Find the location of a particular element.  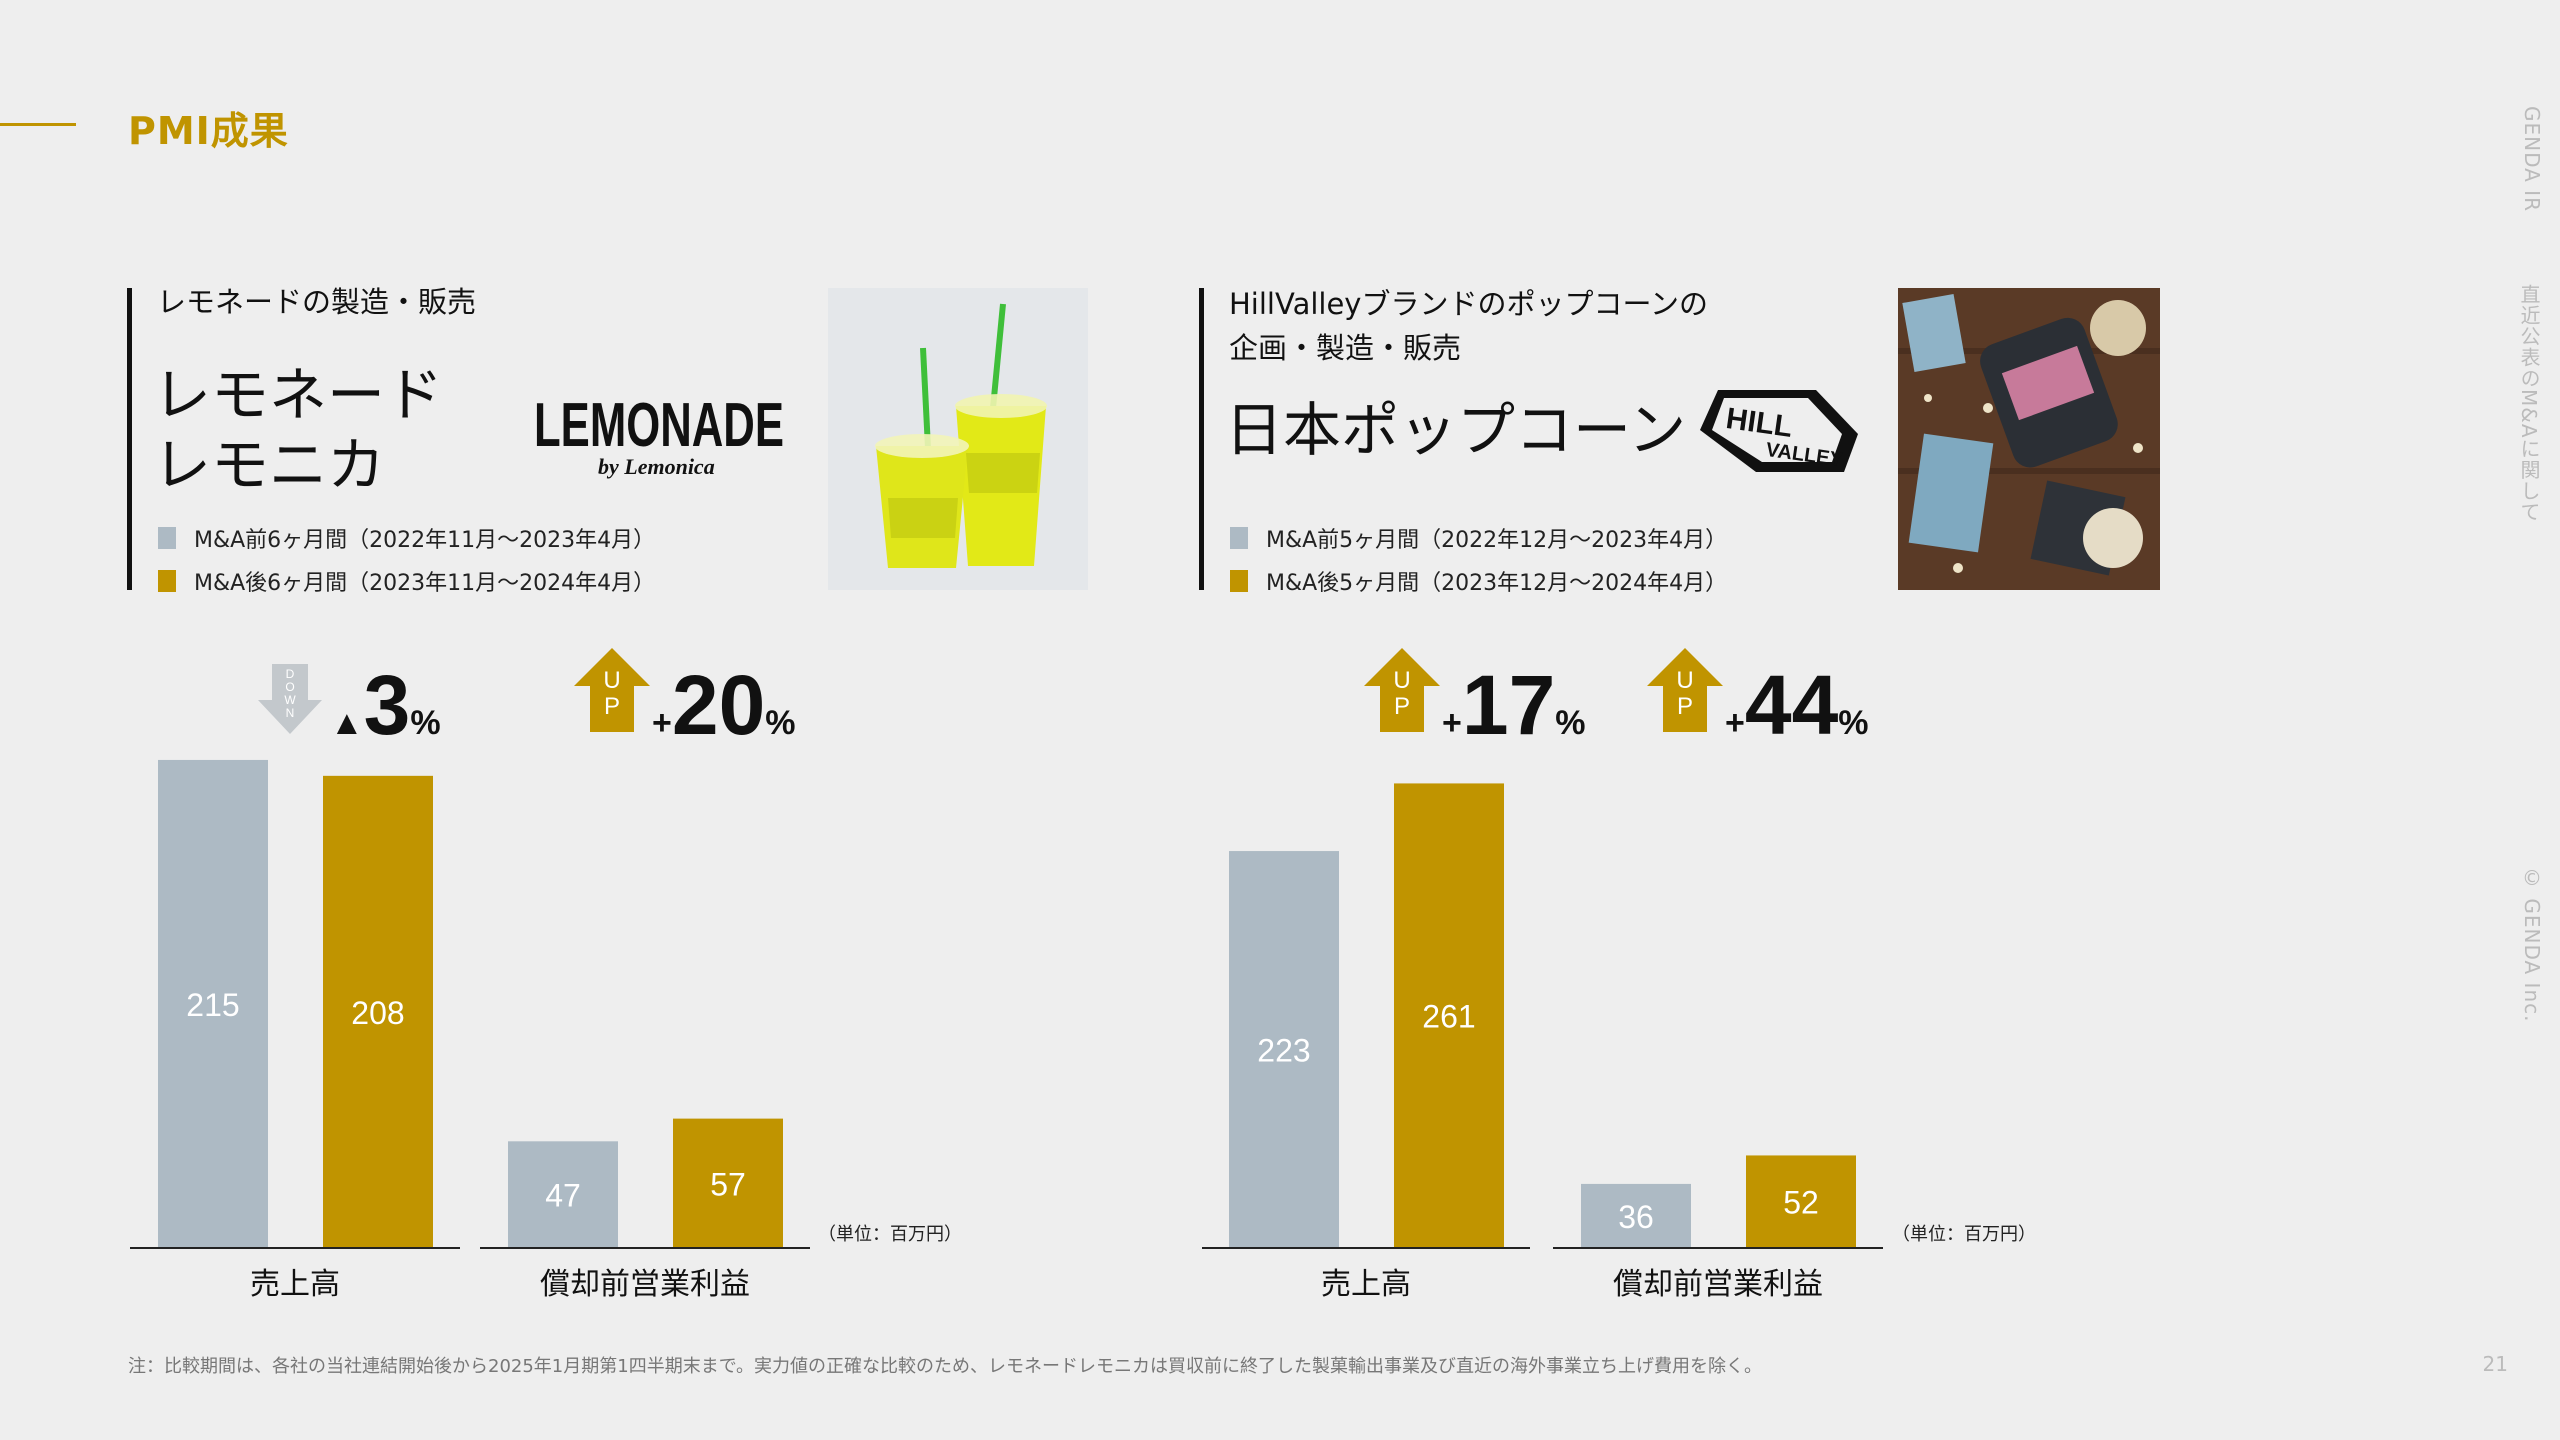

panel-rule-lemonade is located at coordinates (129, 439).